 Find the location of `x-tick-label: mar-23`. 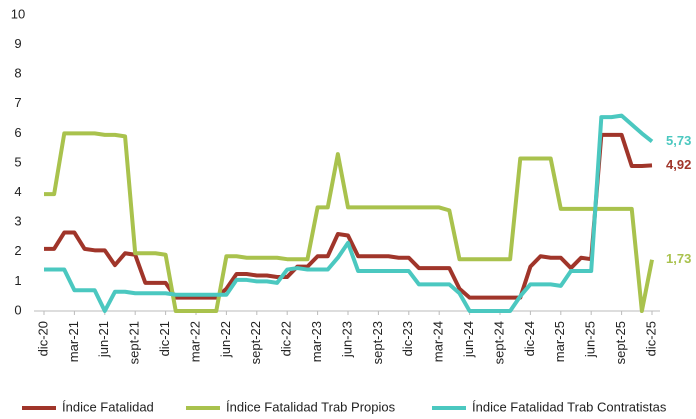

x-tick-label: mar-23 is located at coordinates (316, 341).